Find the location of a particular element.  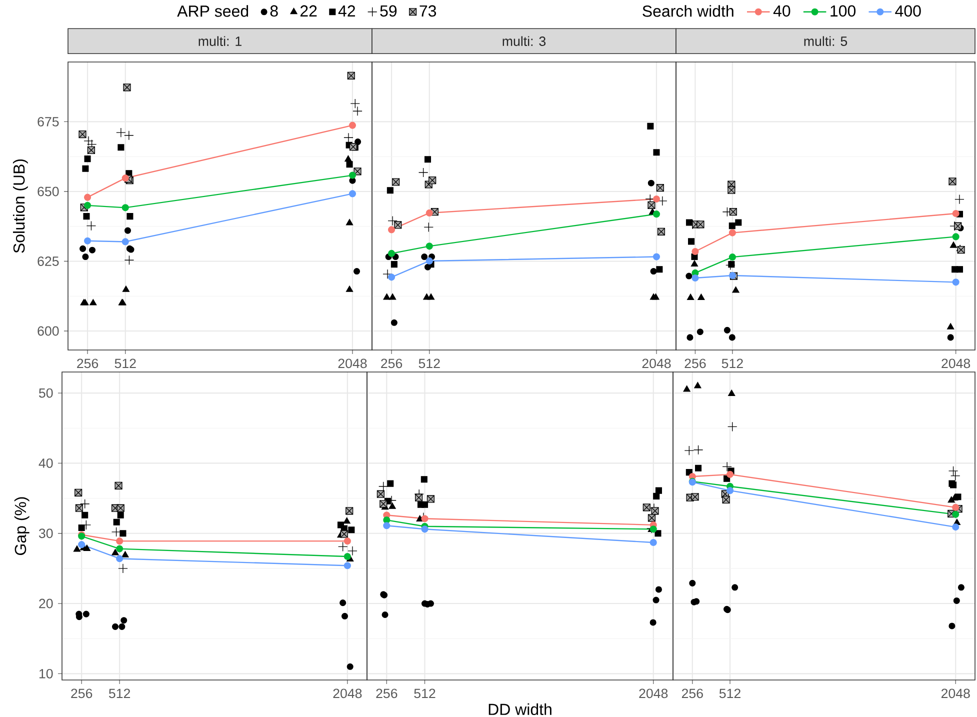

chart-title: multi: 5 is located at coordinates (826, 41).